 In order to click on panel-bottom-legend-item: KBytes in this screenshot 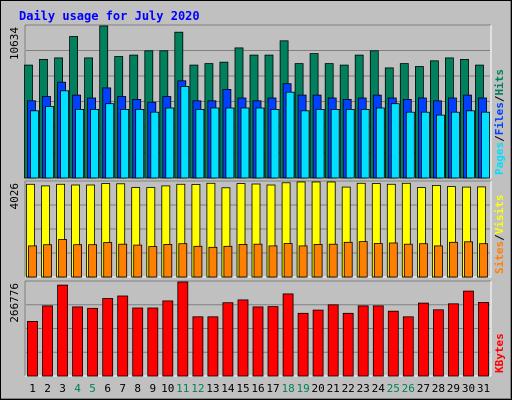, I will do `click(499, 353)`.